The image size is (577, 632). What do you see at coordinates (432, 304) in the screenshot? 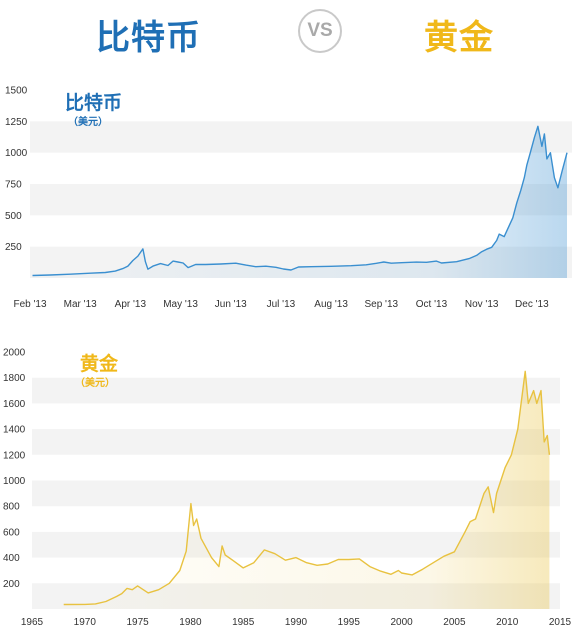
I see `x-tick-label: Oct '13` at bounding box center [432, 304].